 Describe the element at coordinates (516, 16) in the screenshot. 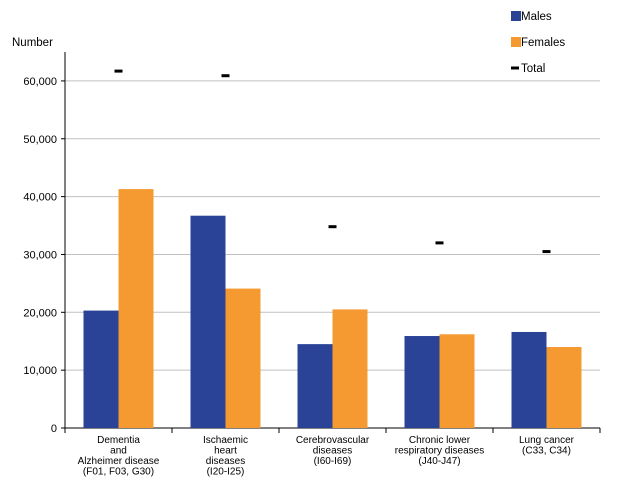

I see `legend-swatch-males` at that location.